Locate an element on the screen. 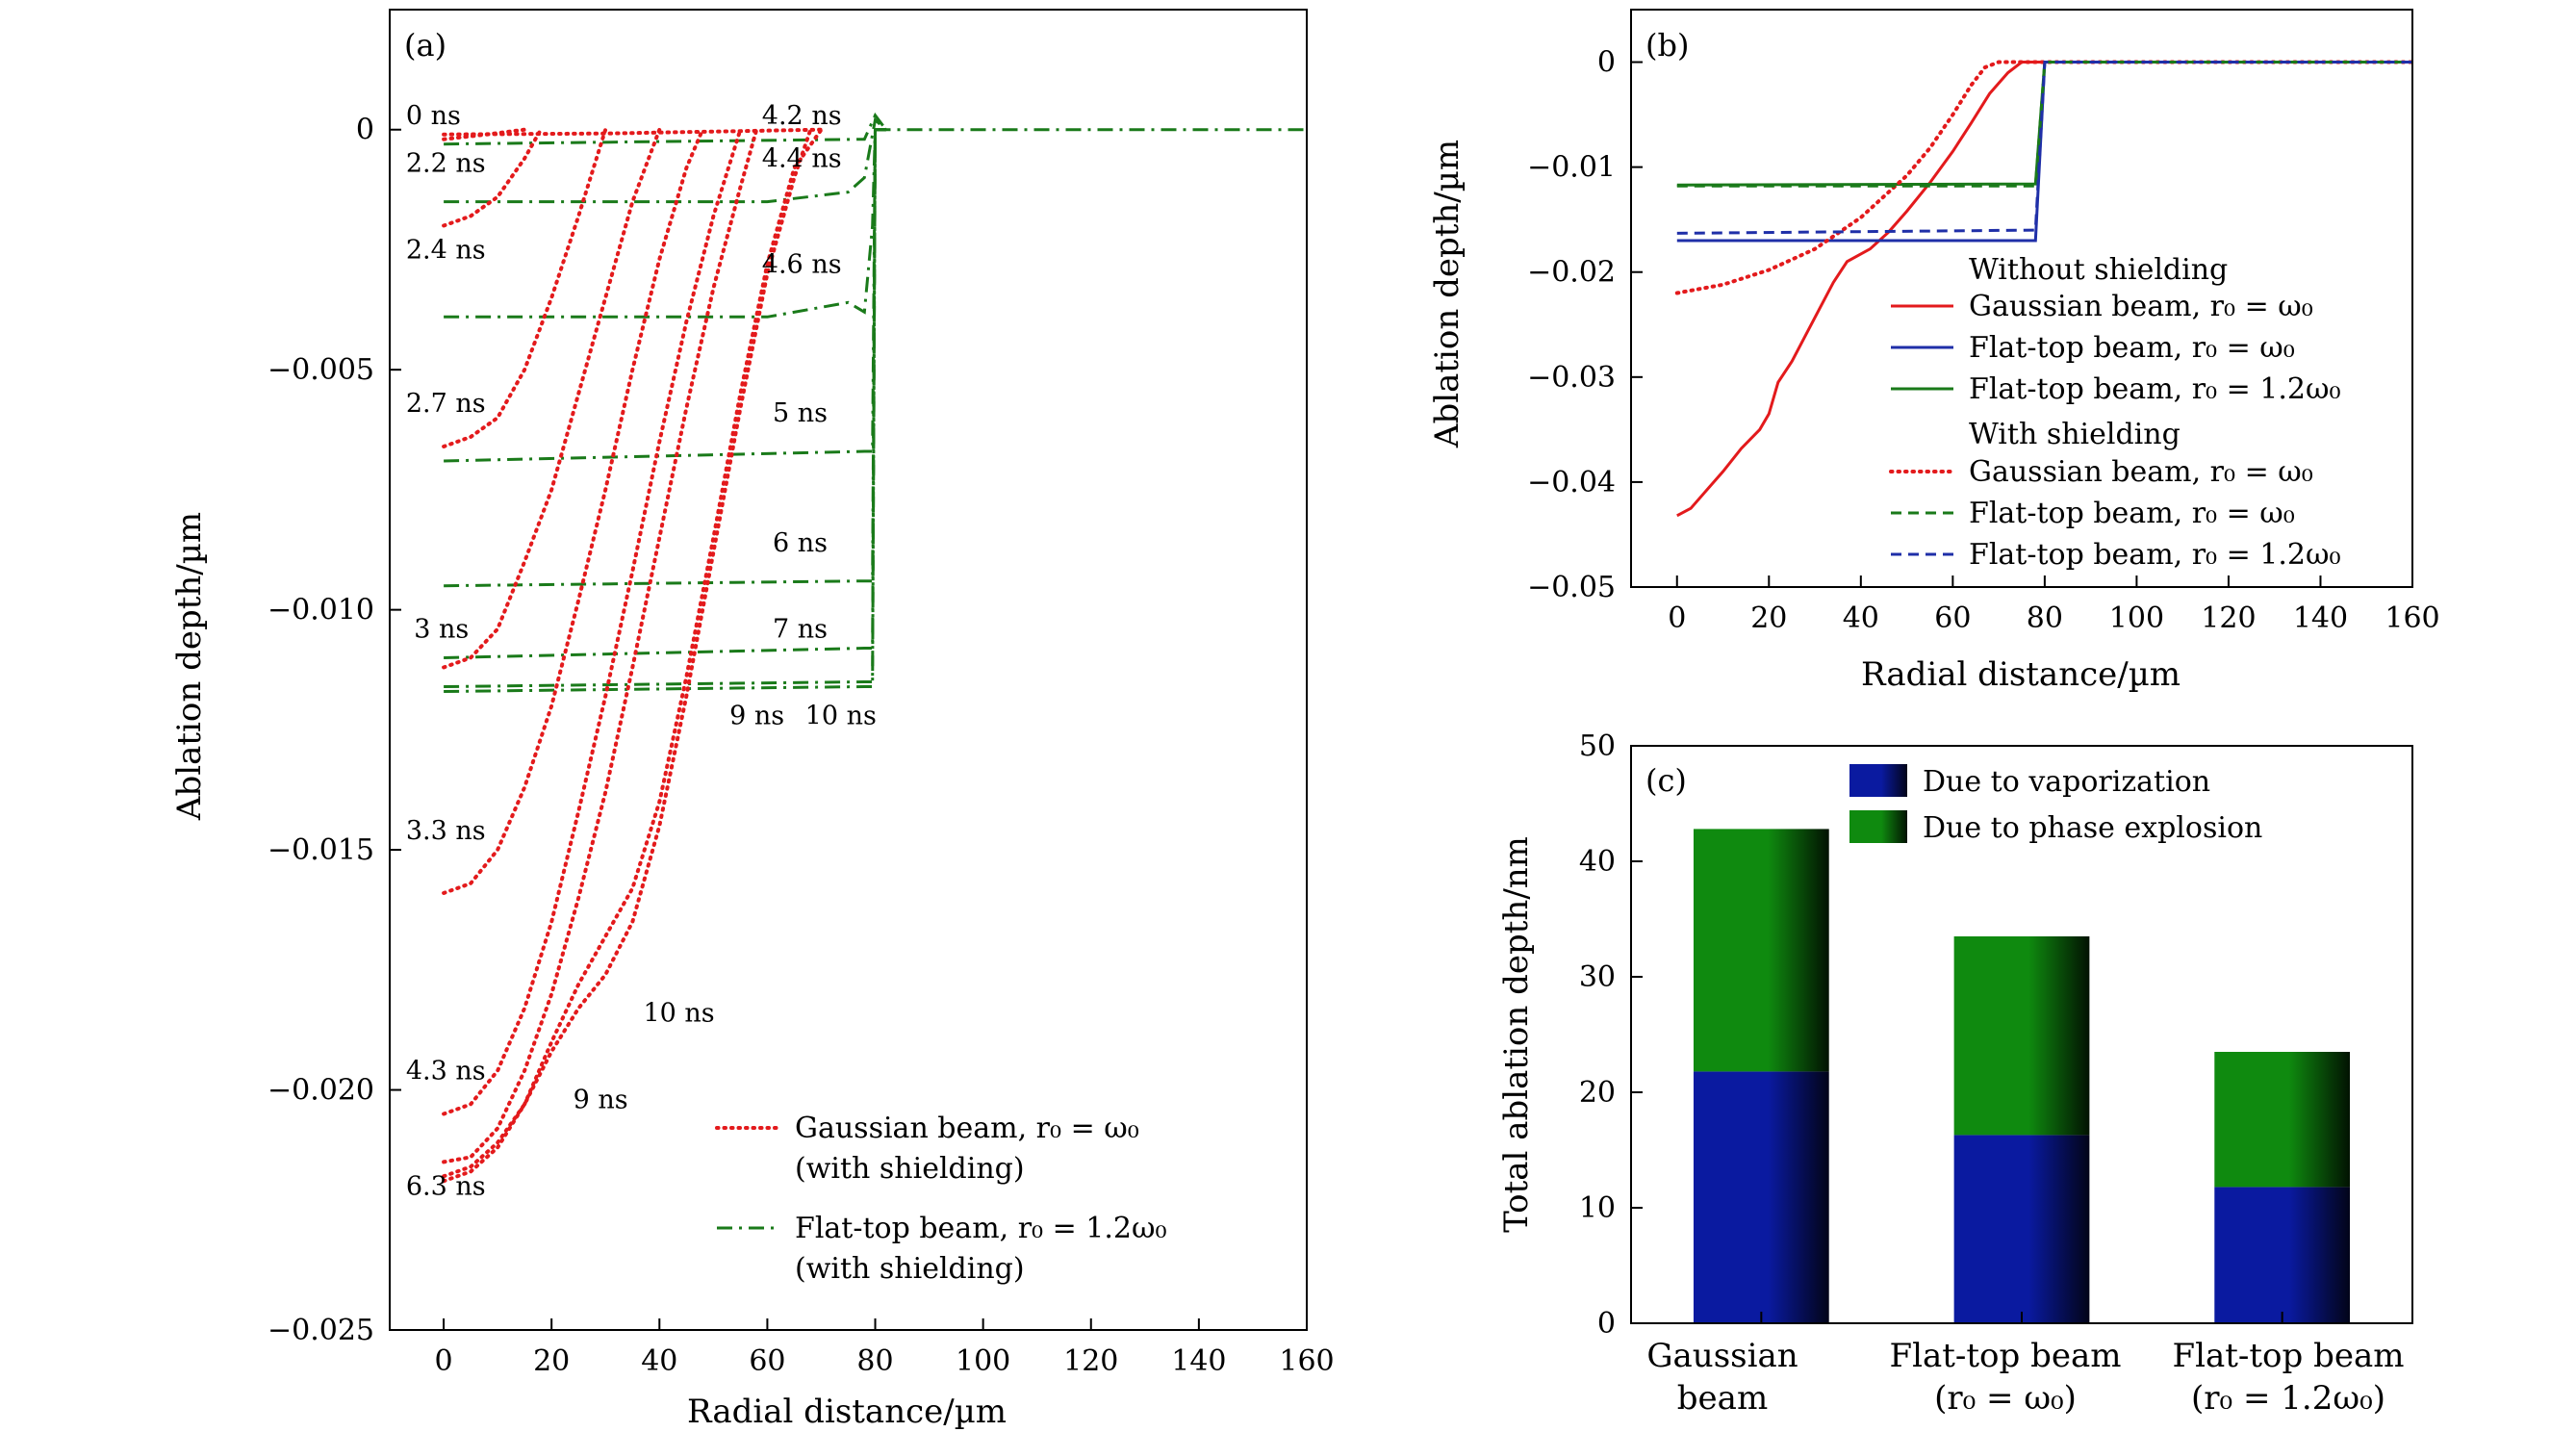 This screenshot has width=2576, height=1432. y-tick-label: 30 is located at coordinates (1597, 977).